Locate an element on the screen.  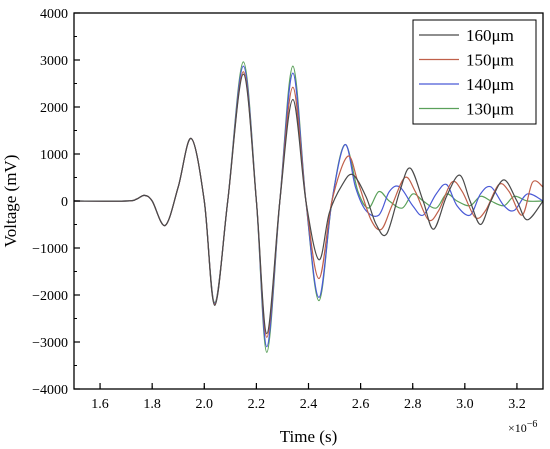
x-axis-title: Time (s) is located at coordinates (308, 436).